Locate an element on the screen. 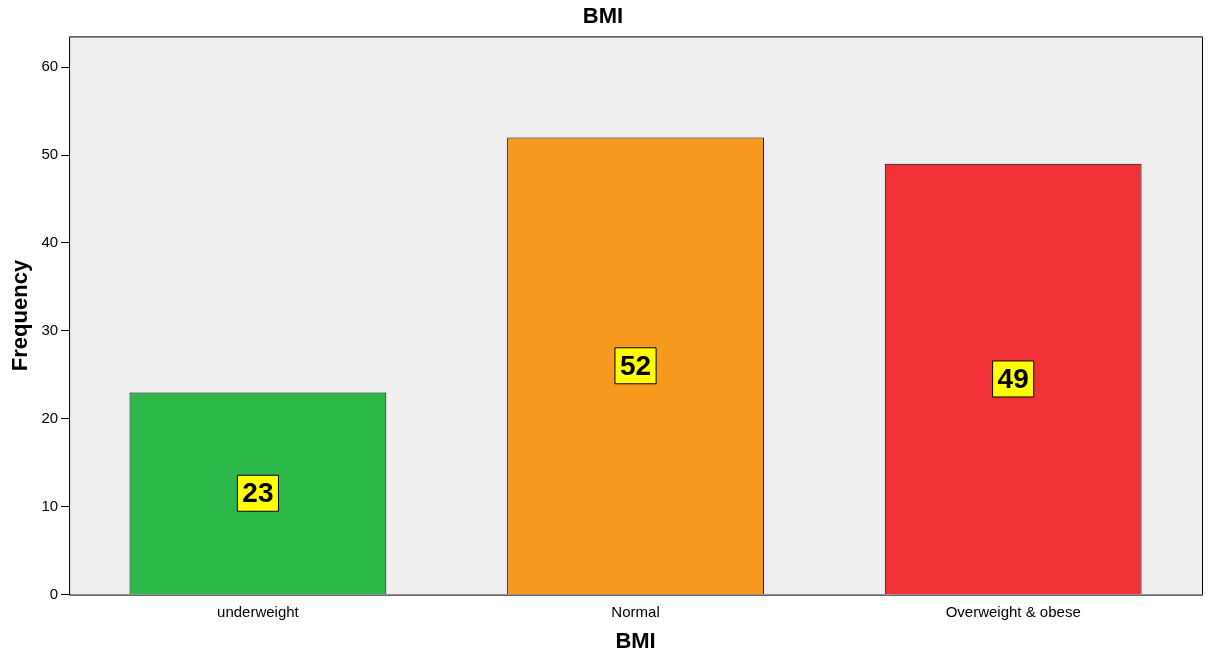 The height and width of the screenshot is (665, 1216). y-tick-label: 0 is located at coordinates (54, 593).